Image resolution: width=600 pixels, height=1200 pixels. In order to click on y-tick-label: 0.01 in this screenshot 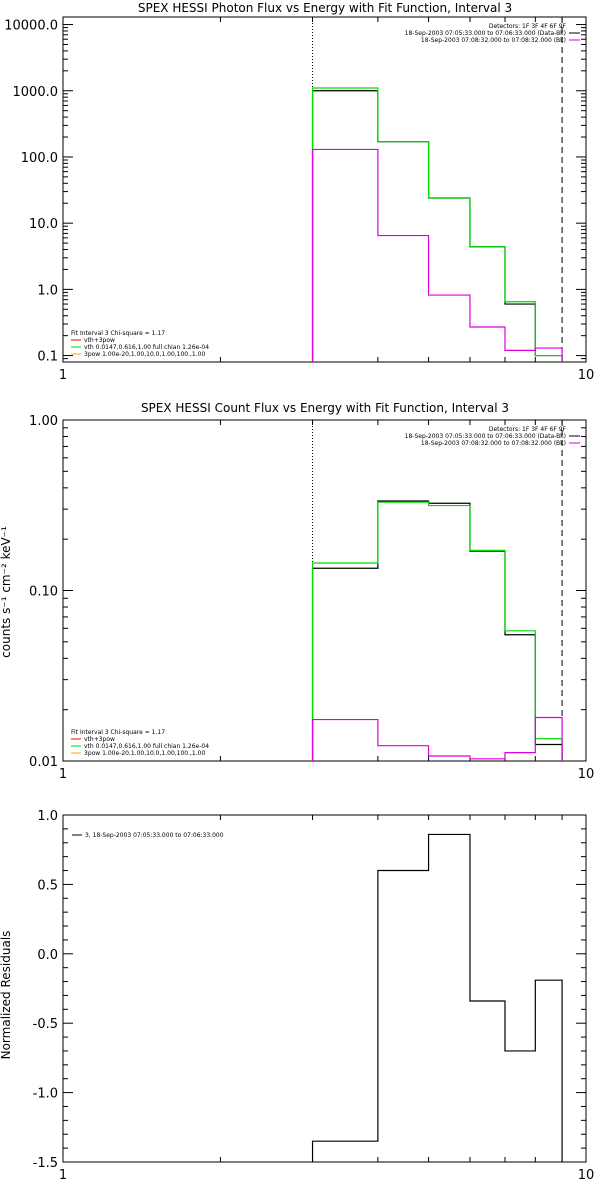, I will do `click(43, 762)`.